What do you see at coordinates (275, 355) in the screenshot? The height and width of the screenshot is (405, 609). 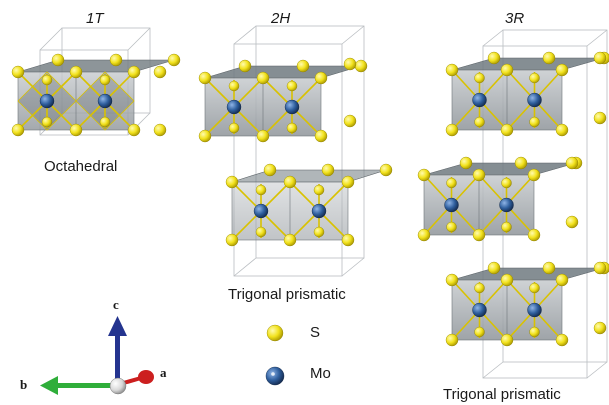 I see `legend-atoms` at bounding box center [275, 355].